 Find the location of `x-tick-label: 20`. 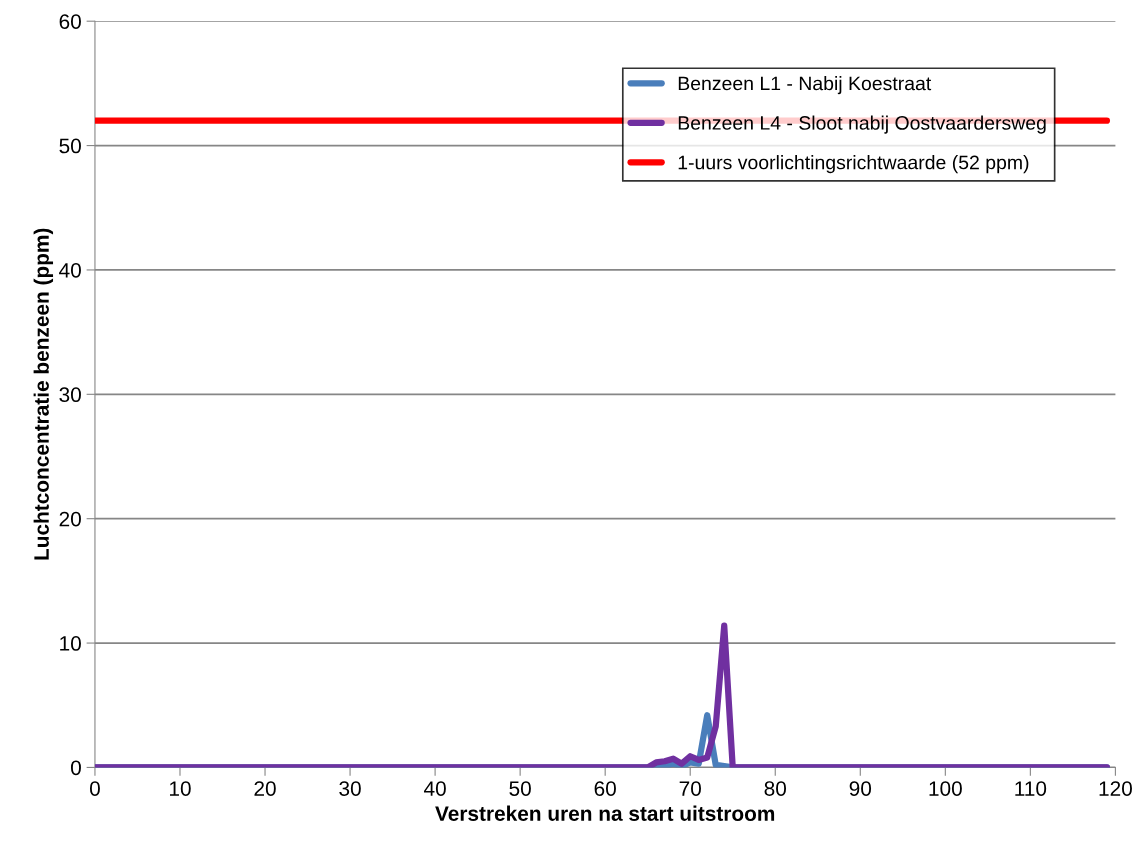

x-tick-label: 20 is located at coordinates (265, 788).